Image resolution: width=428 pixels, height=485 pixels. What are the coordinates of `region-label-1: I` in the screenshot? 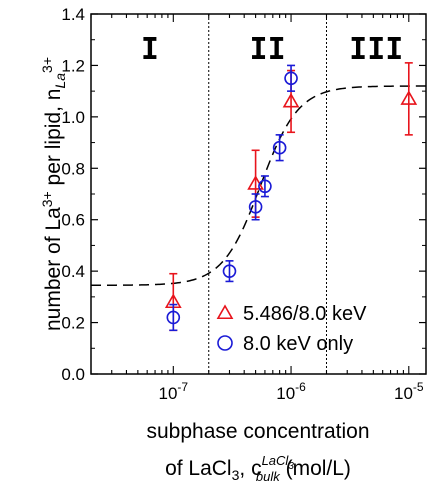 It's located at (150, 49).